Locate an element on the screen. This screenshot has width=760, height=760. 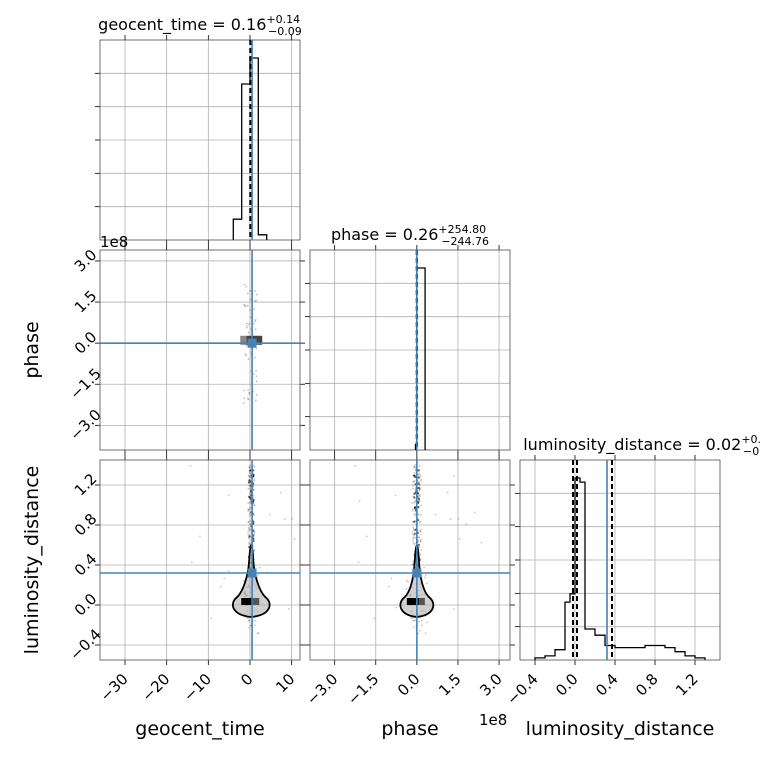
x-tick-label: −20 is located at coordinates (155, 687).